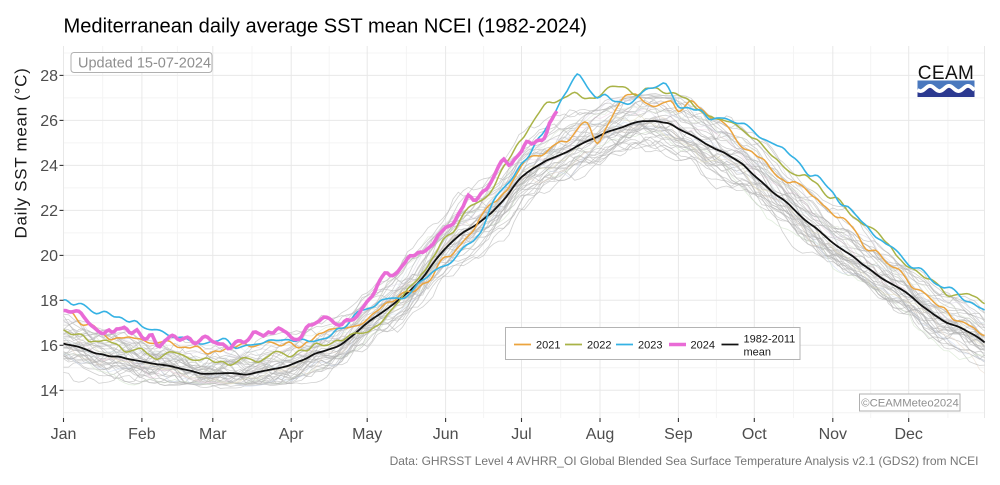  I want to click on svg-text: Aug, so click(600, 434).